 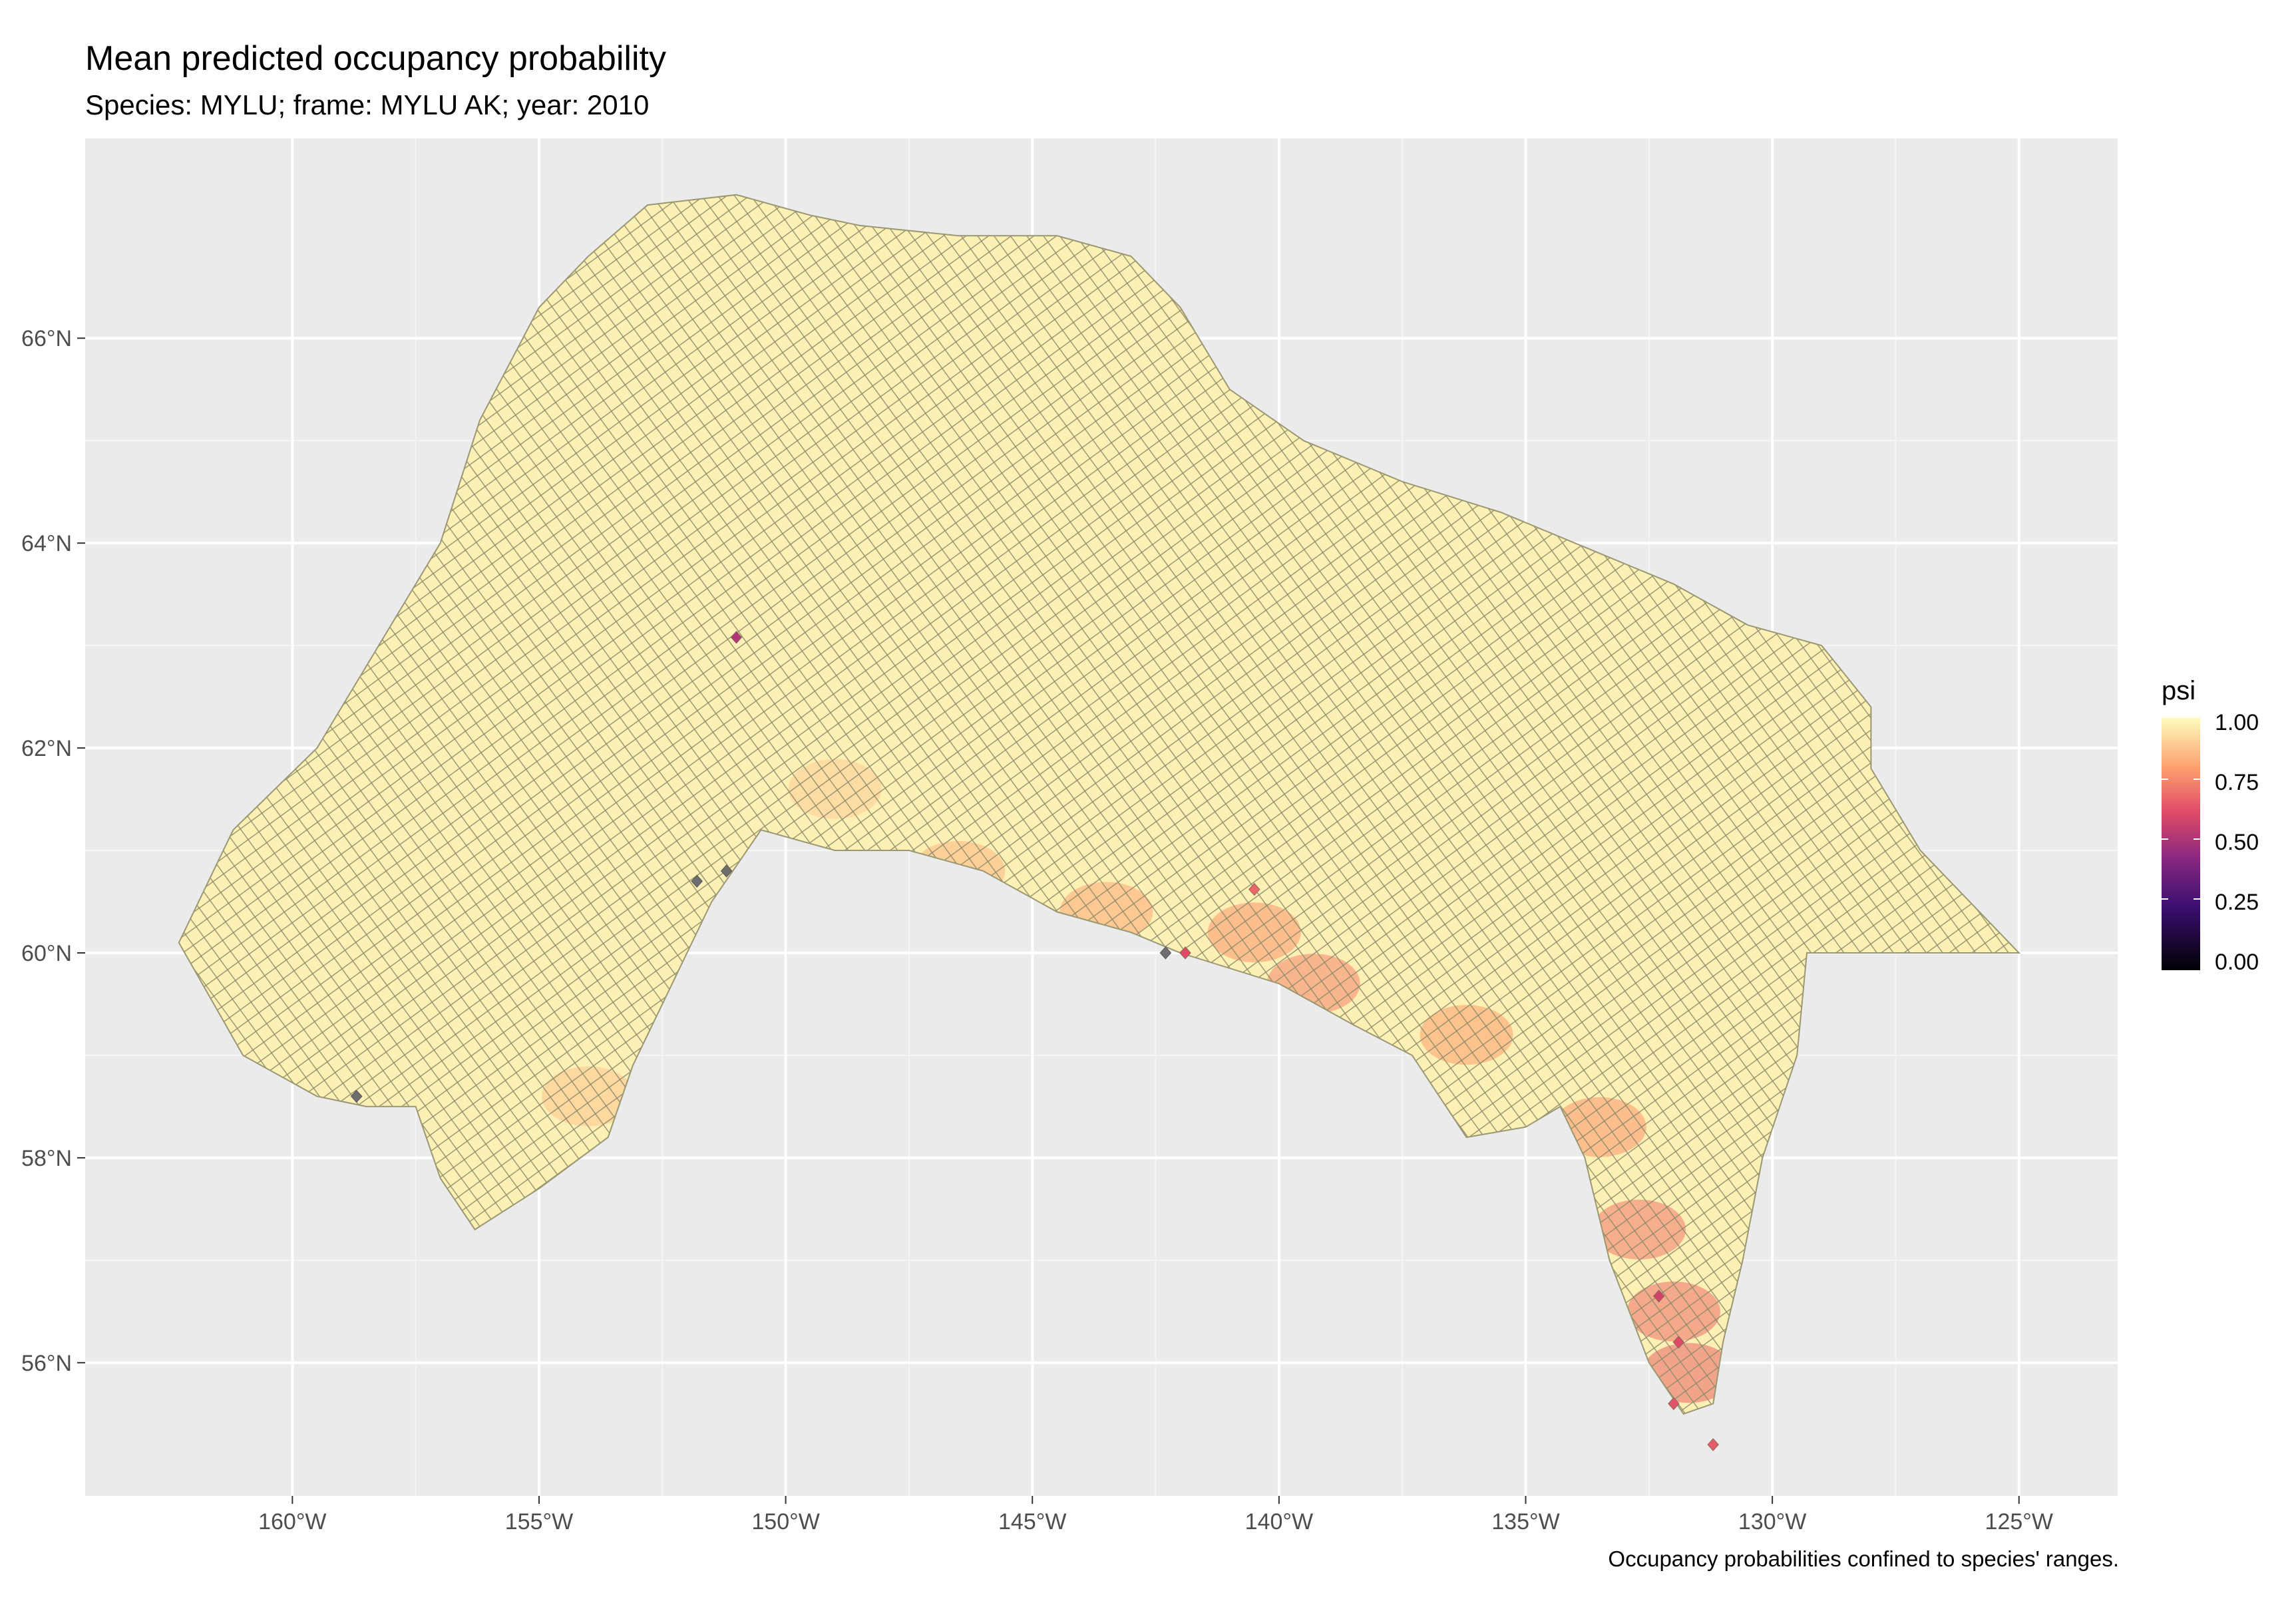 What do you see at coordinates (2181, 843) in the screenshot?
I see `legend-colorbar` at bounding box center [2181, 843].